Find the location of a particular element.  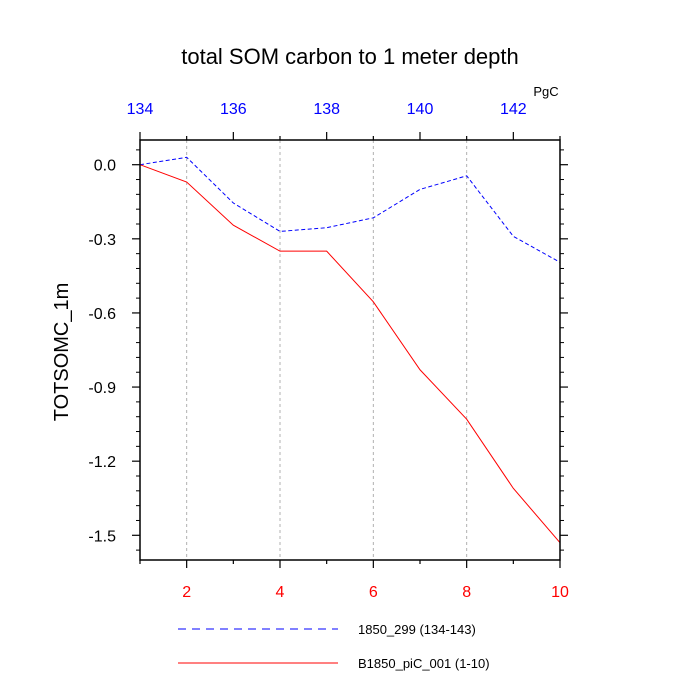

y-tick-label-0.0: 0.0 is located at coordinates (105, 166).